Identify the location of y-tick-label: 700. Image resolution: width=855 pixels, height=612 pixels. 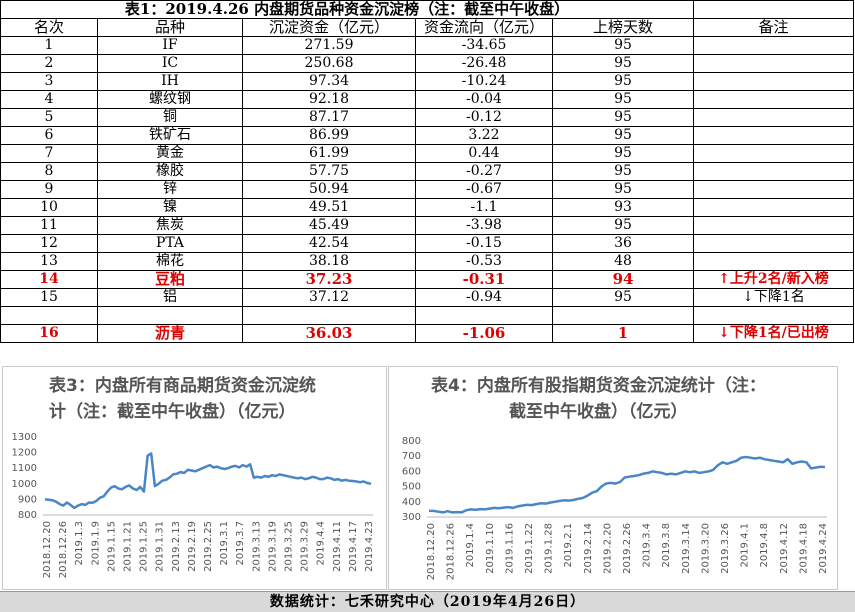
(411, 456).